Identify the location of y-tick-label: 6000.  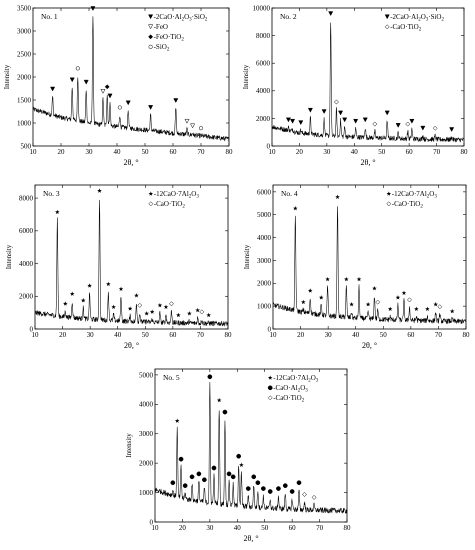
(264, 192).